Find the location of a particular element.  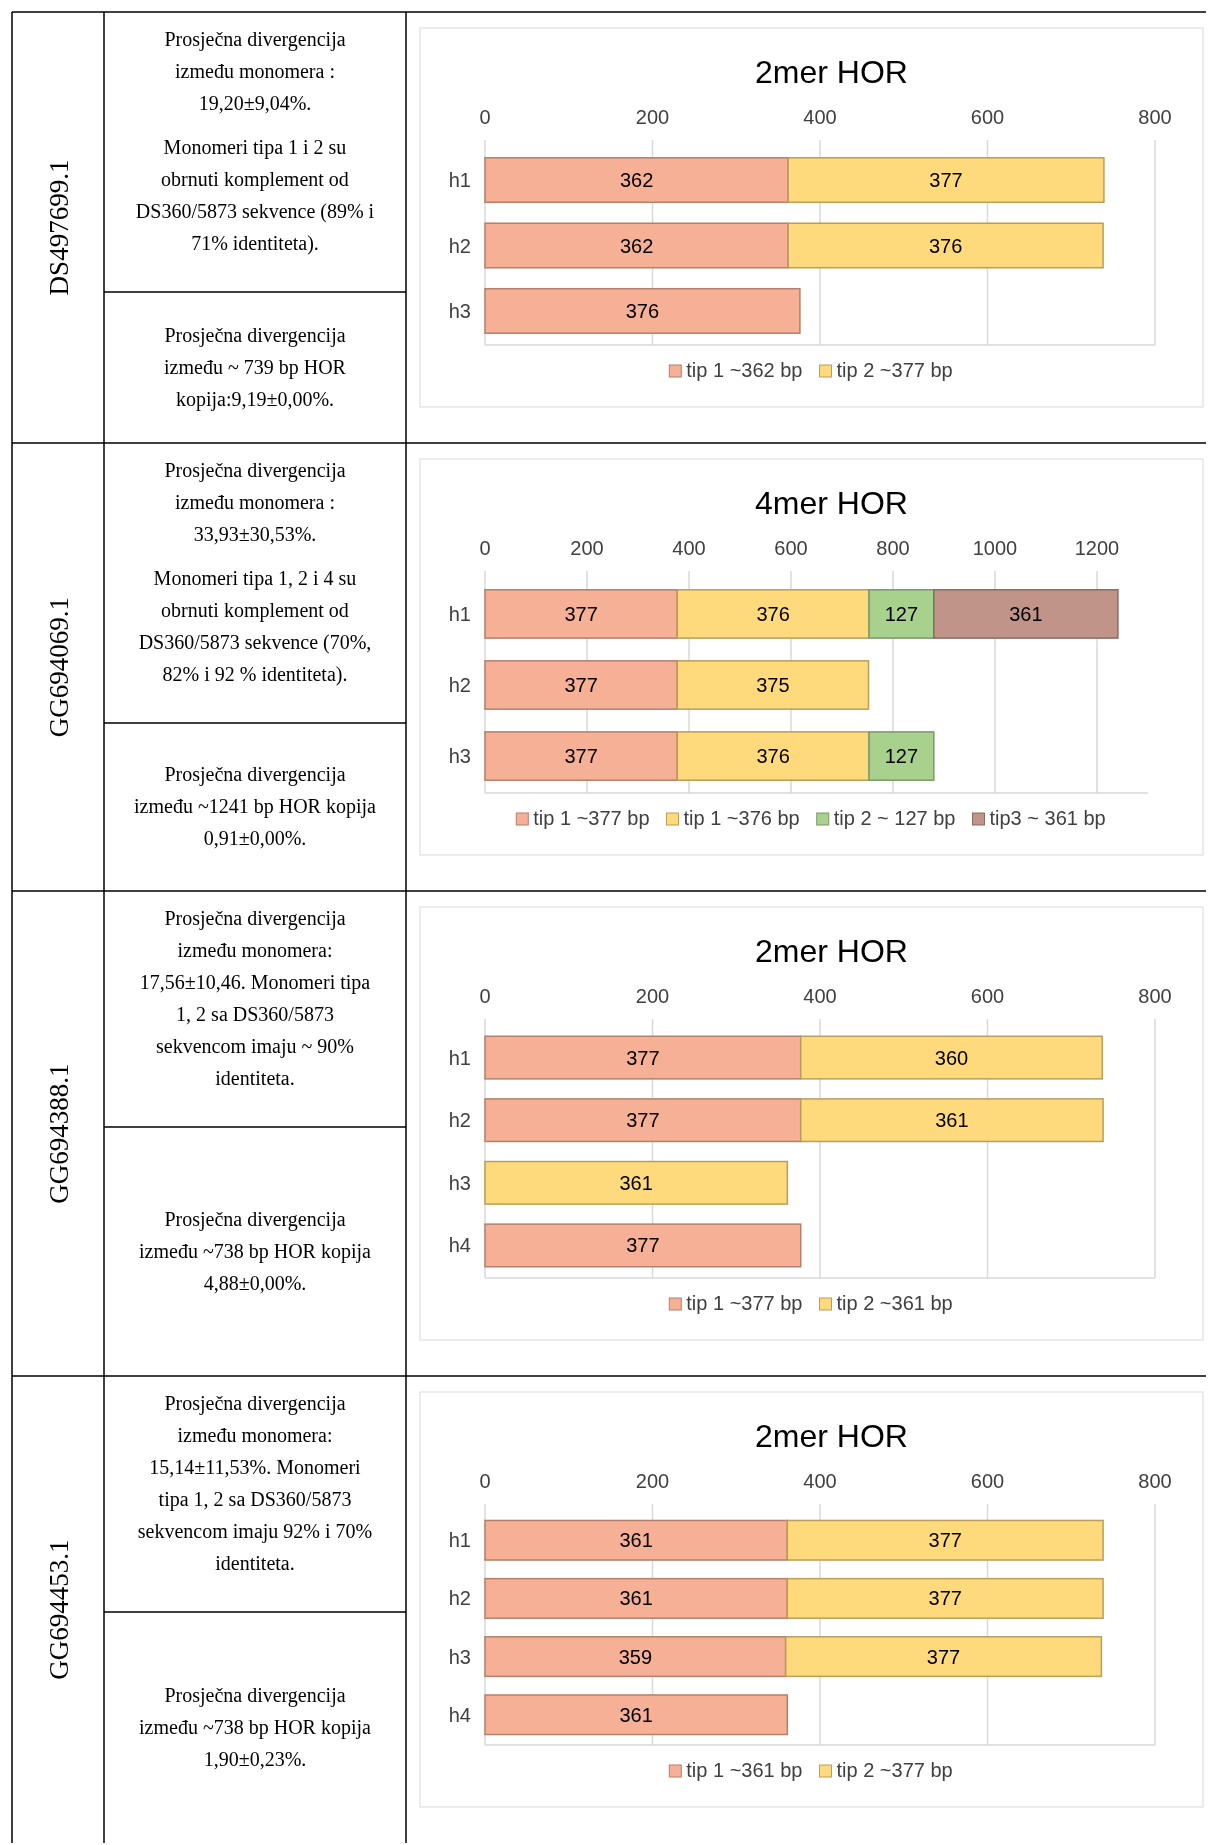

text: Prosječna divergencija između monomera : 33,93±30,53%. is located at coordinates (255, 502).